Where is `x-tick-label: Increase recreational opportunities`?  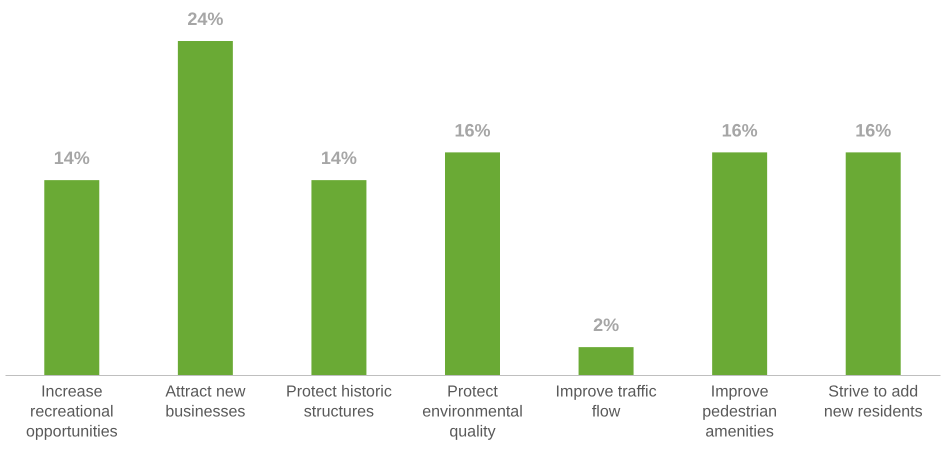 x-tick-label: Increase recreational opportunities is located at coordinates (72, 412).